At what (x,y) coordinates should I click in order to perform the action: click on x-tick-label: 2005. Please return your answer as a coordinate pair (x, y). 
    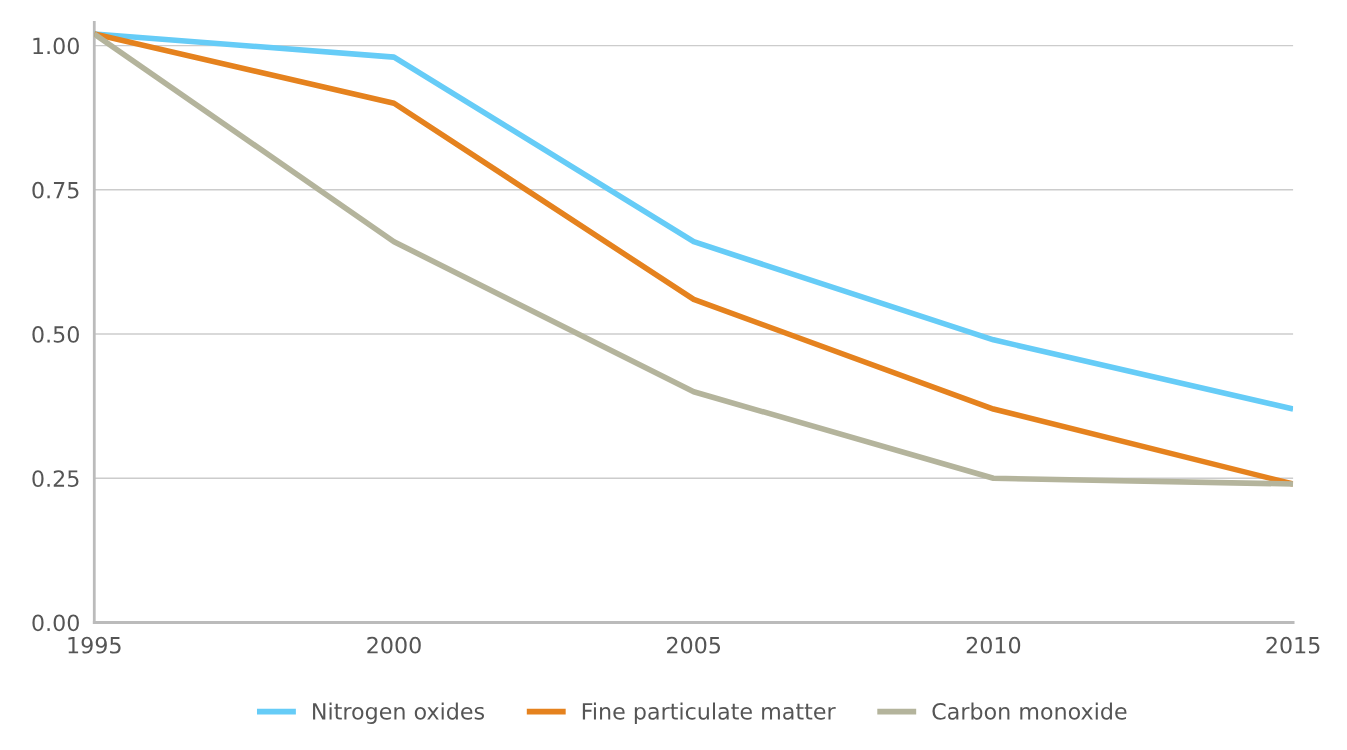
    Looking at the image, I should click on (694, 645).